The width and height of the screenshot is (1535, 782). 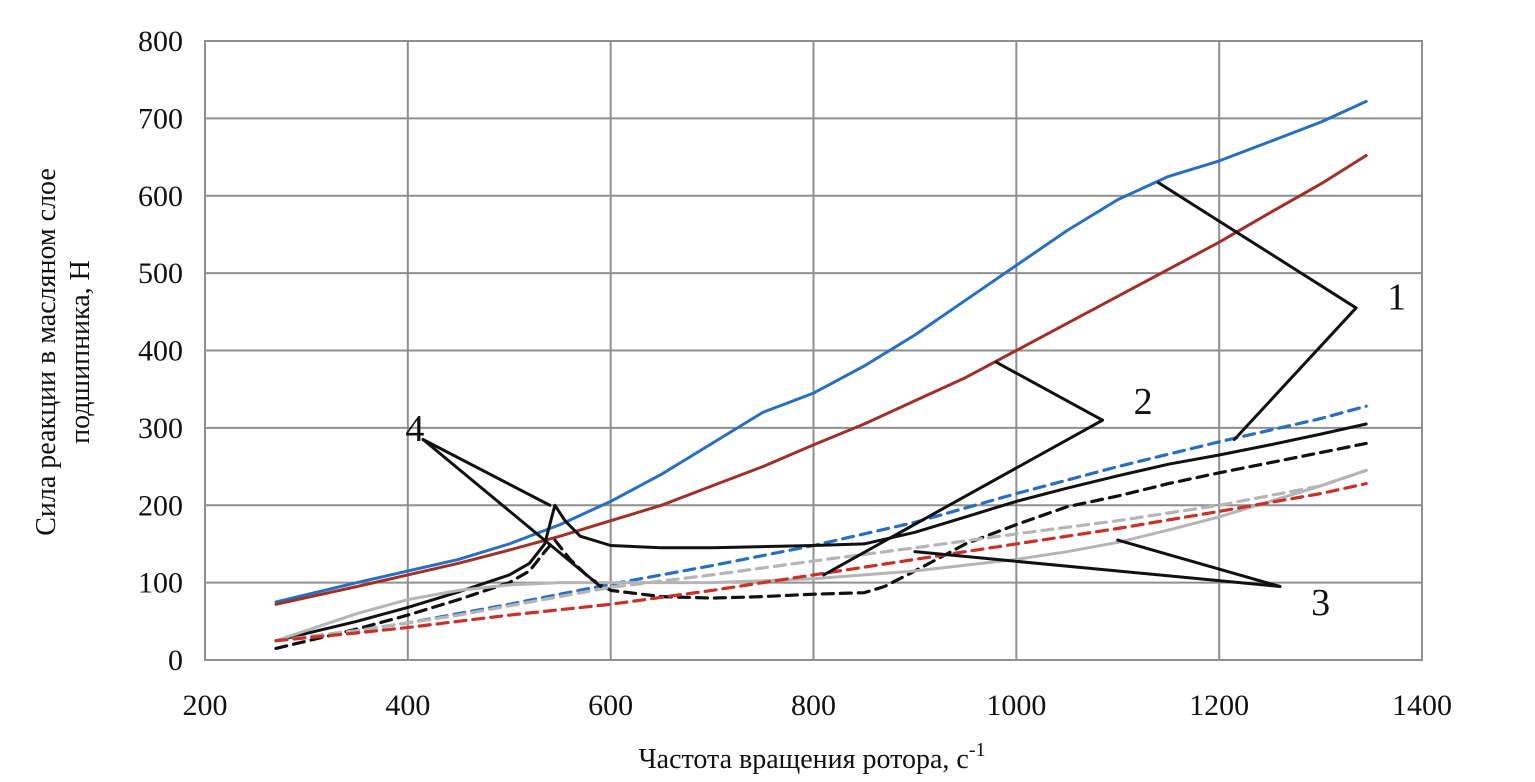 What do you see at coordinates (160, 196) in the screenshot?
I see `y-tick-label: 600` at bounding box center [160, 196].